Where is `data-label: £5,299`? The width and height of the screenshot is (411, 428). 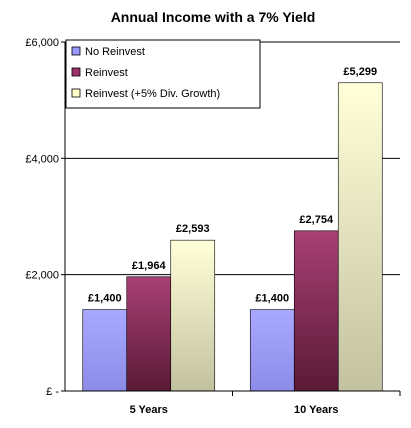 data-label: £5,299 is located at coordinates (360, 72).